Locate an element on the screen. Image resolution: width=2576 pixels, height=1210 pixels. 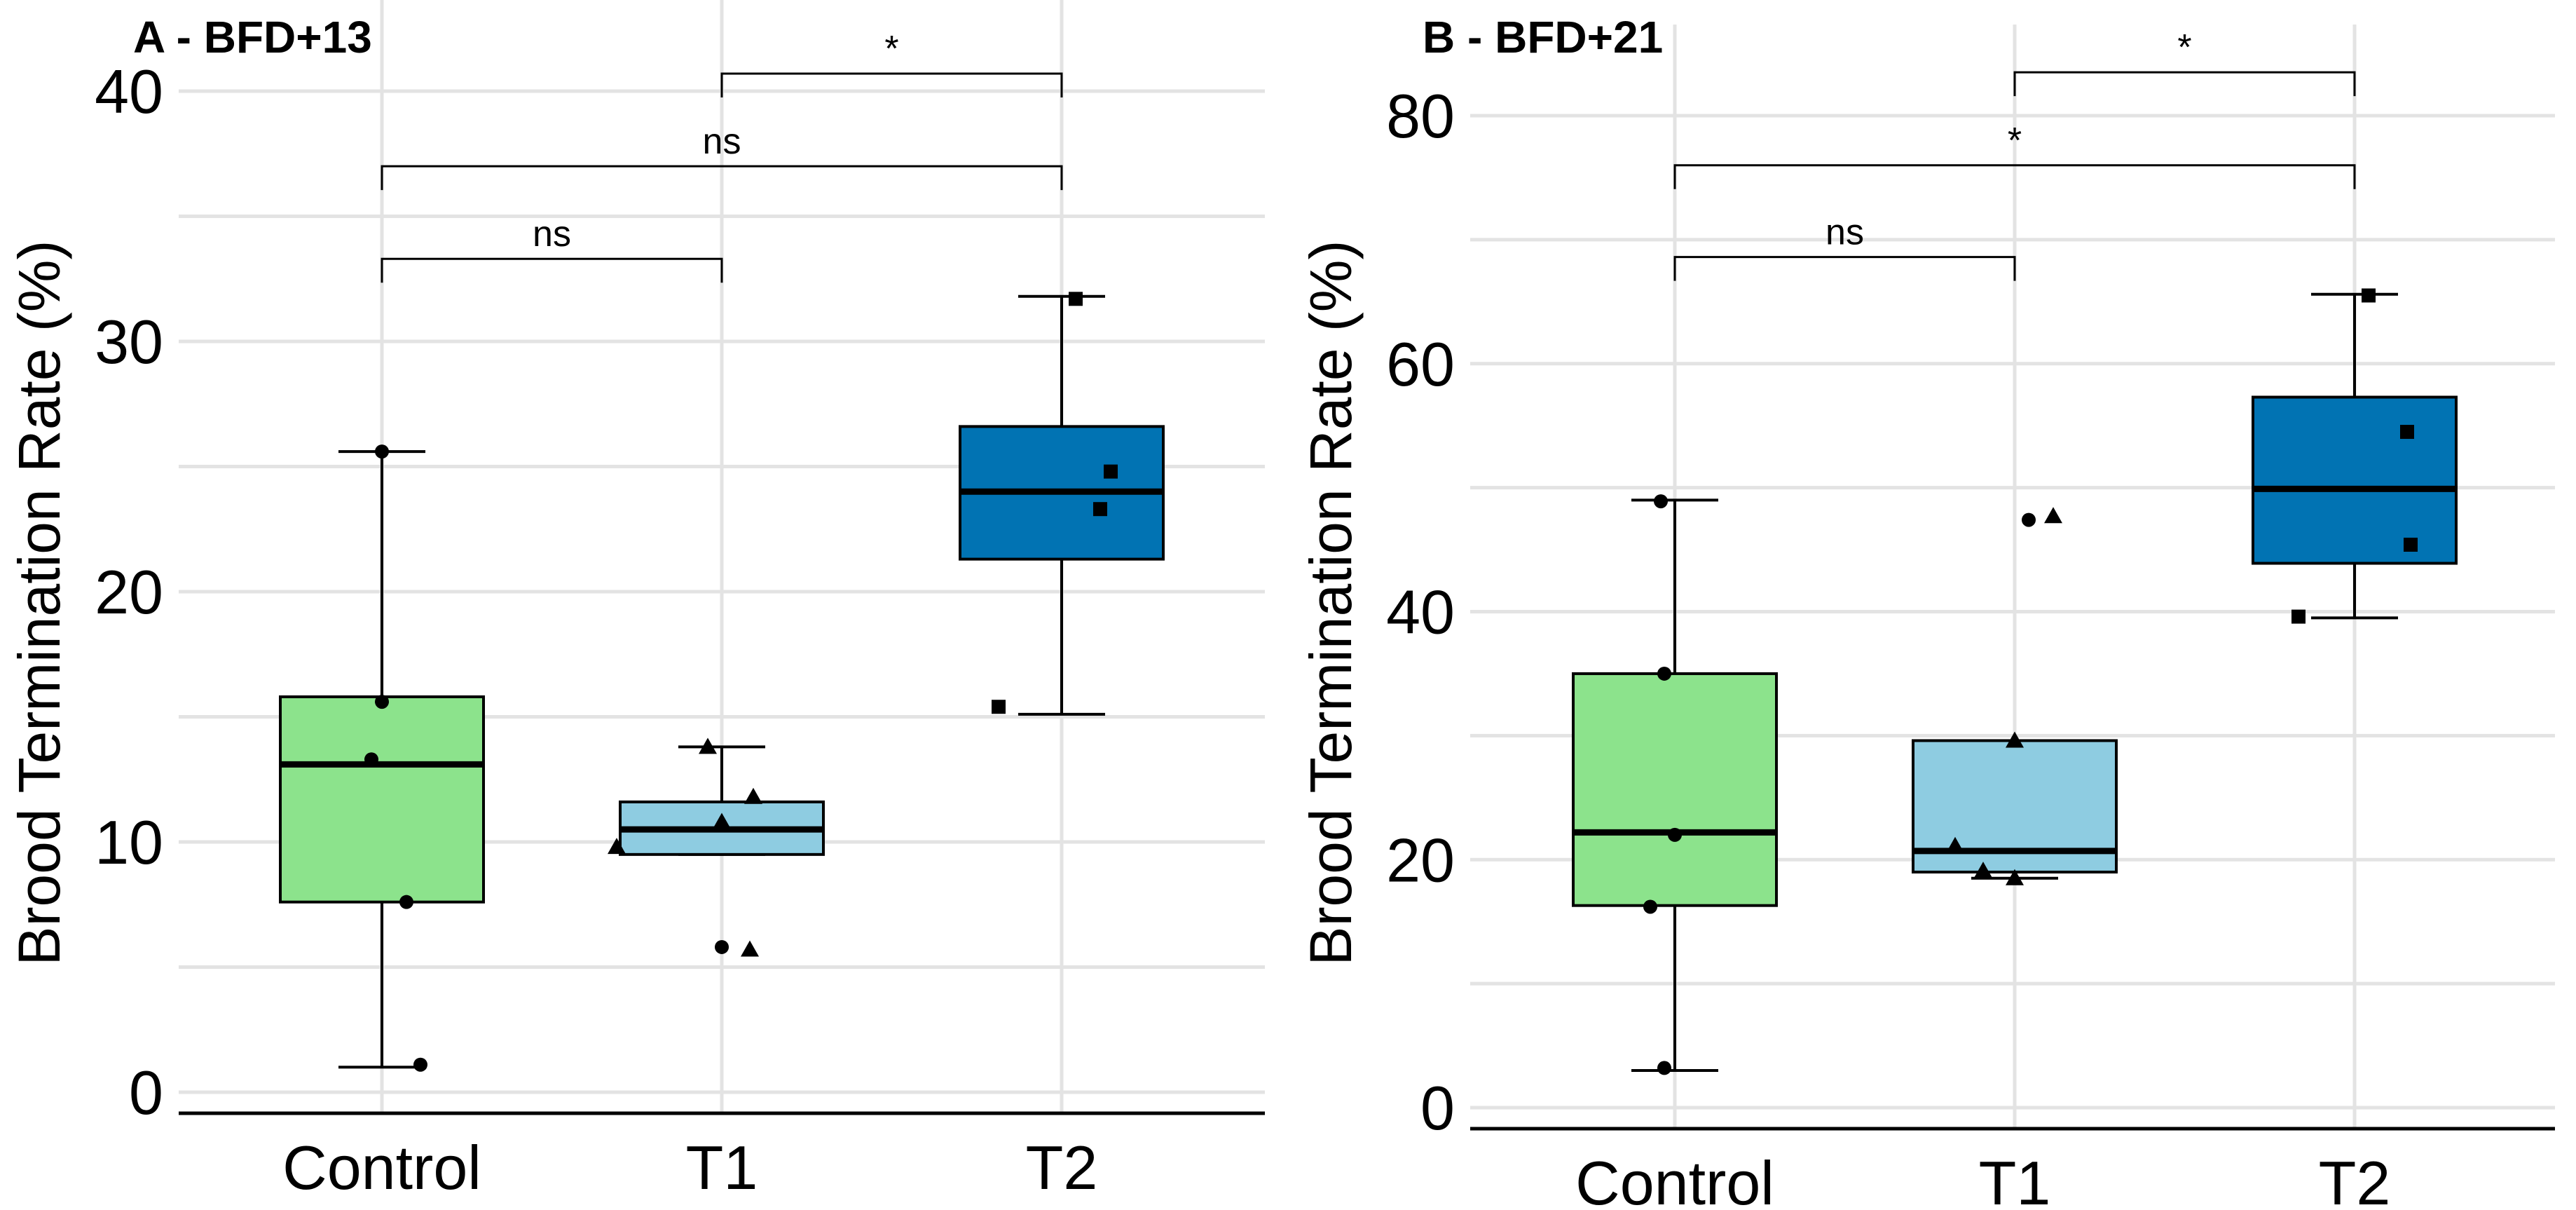
y-tick-label: 80 is located at coordinates (1420, 116).